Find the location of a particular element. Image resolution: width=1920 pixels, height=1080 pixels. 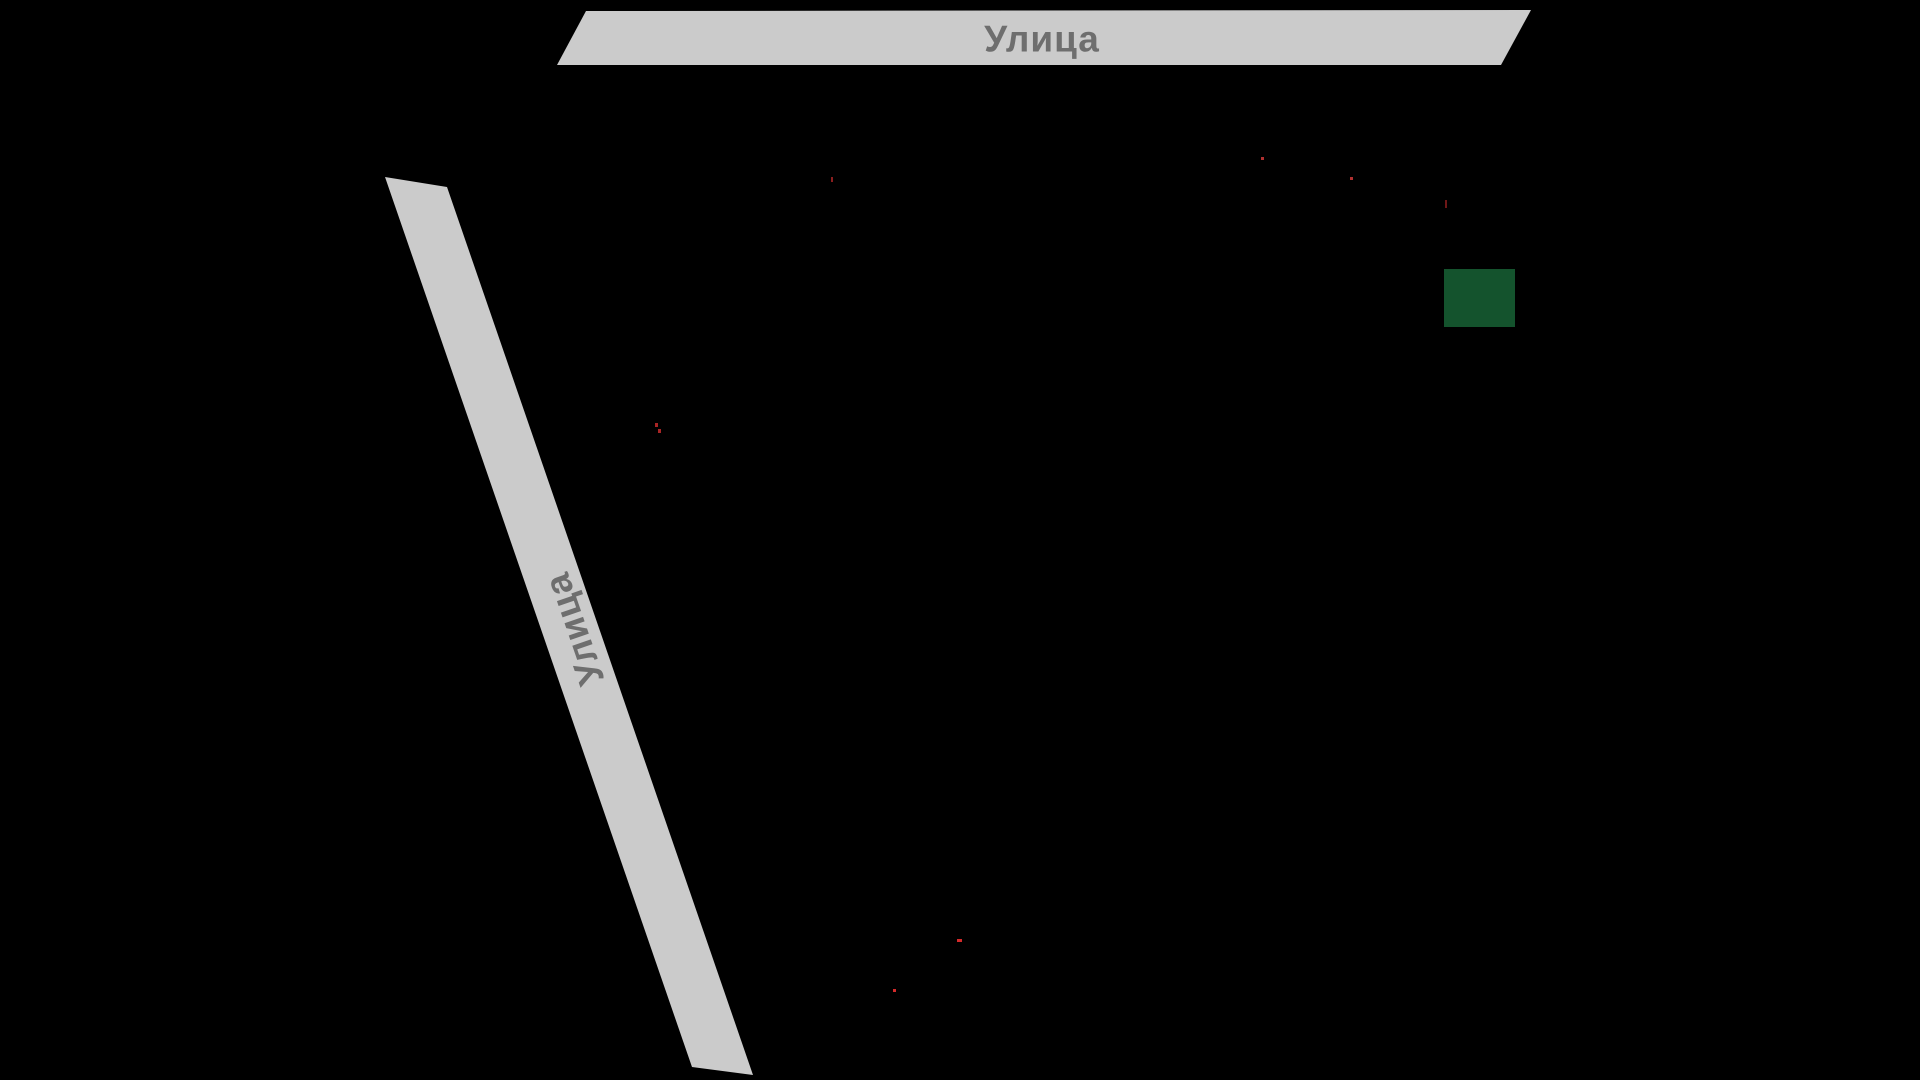

green-area-block is located at coordinates (1479, 298).